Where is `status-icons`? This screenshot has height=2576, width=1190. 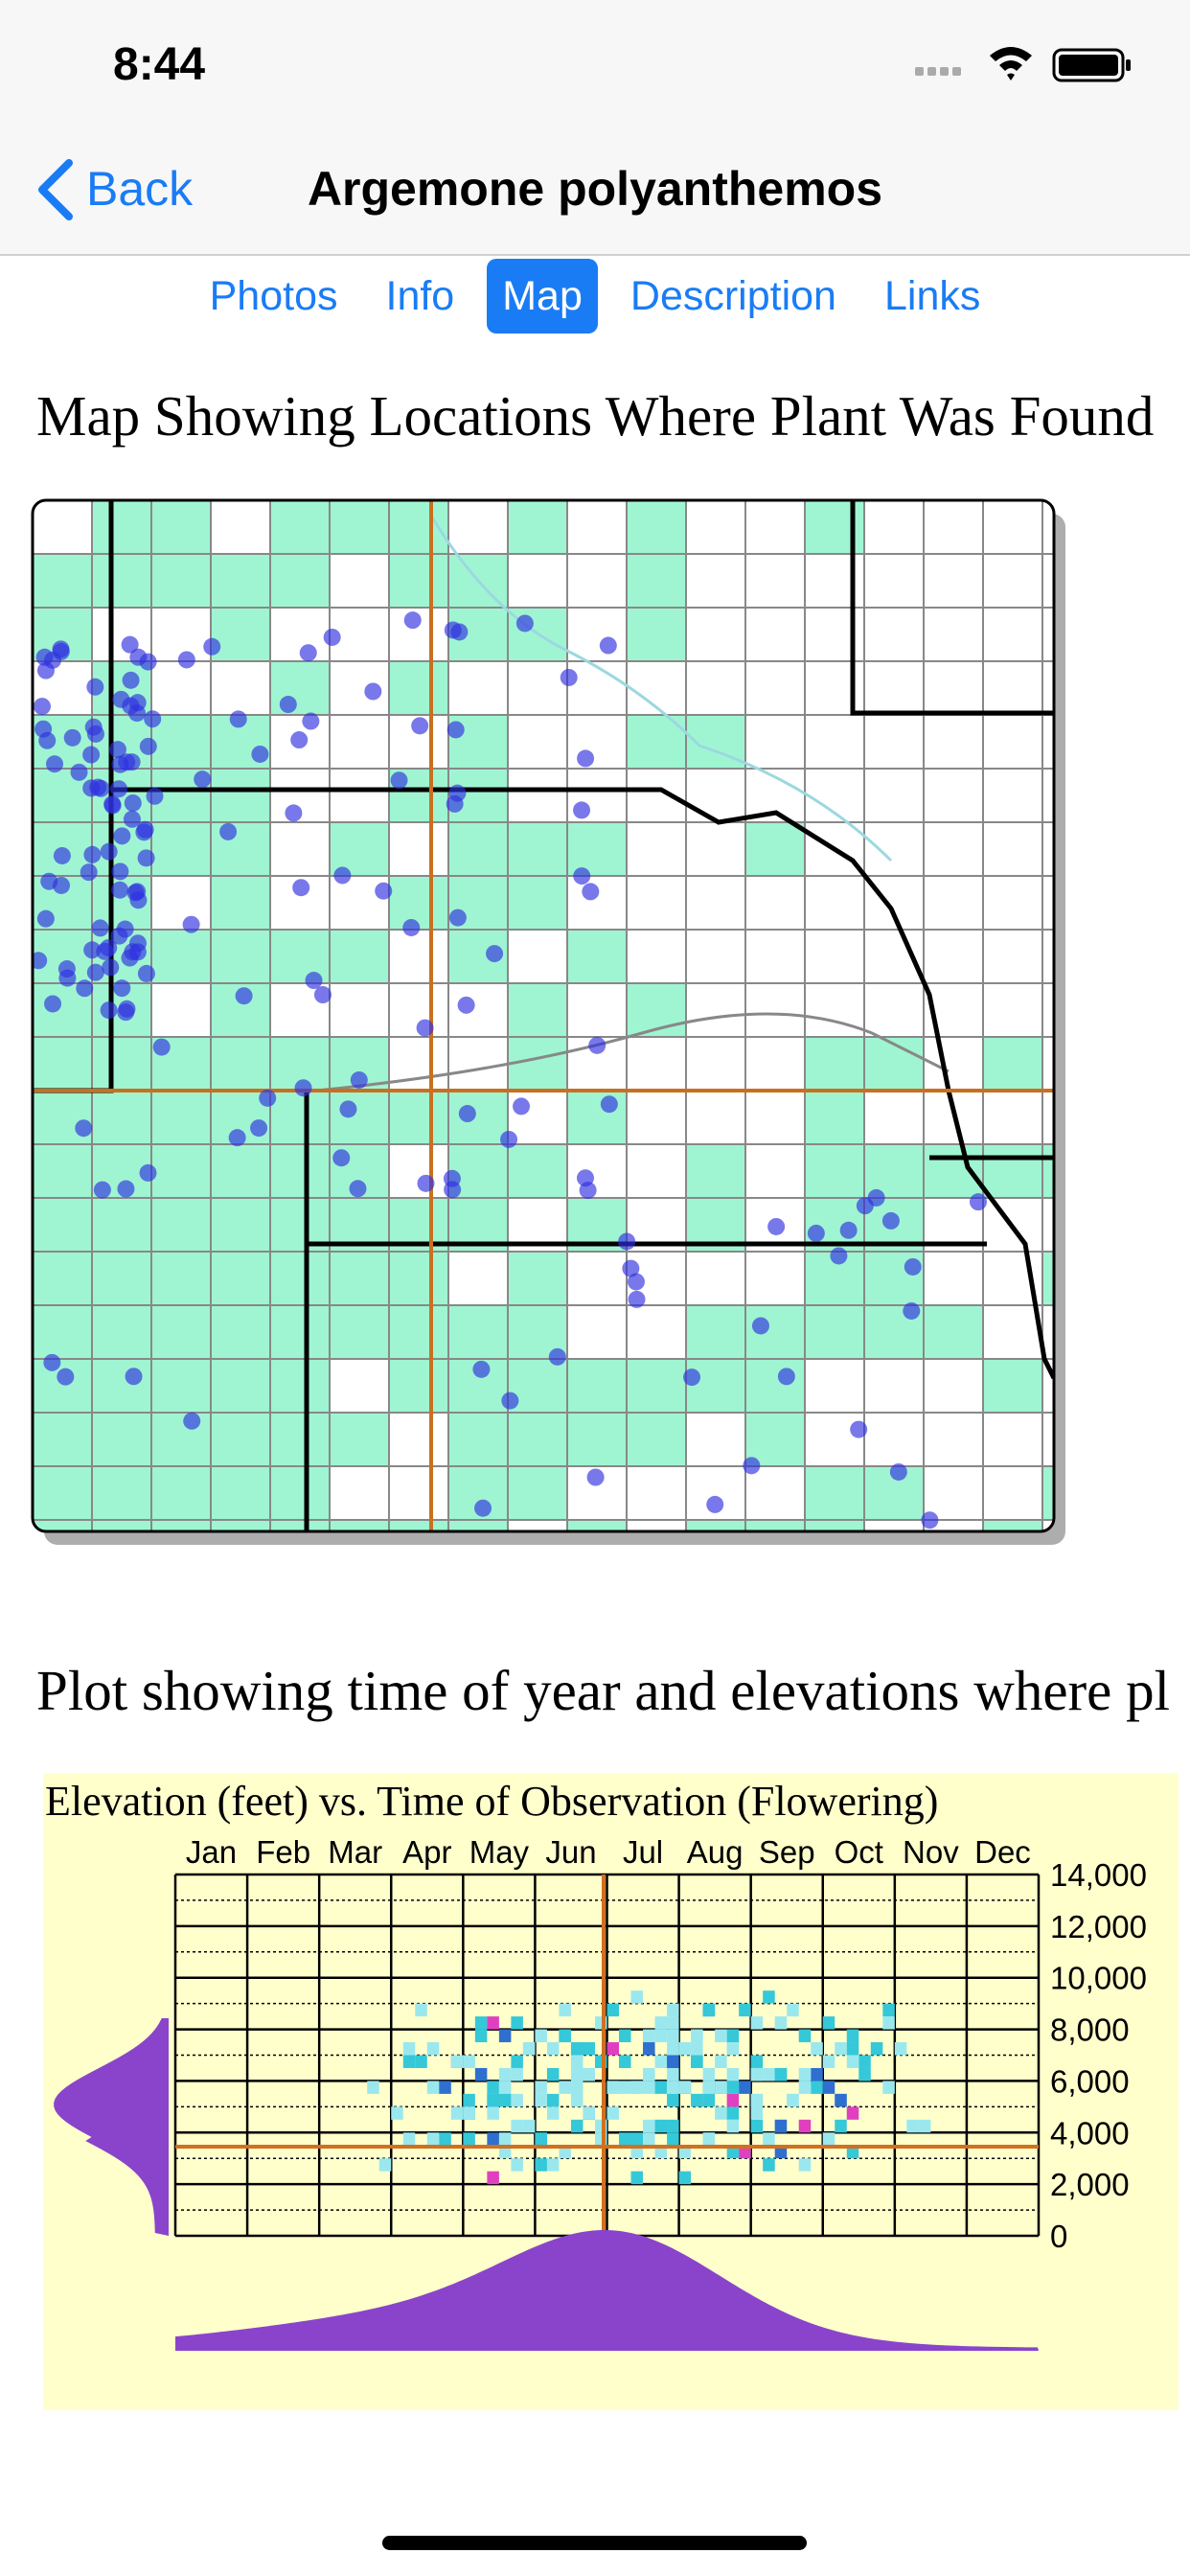 status-icons is located at coordinates (1023, 64).